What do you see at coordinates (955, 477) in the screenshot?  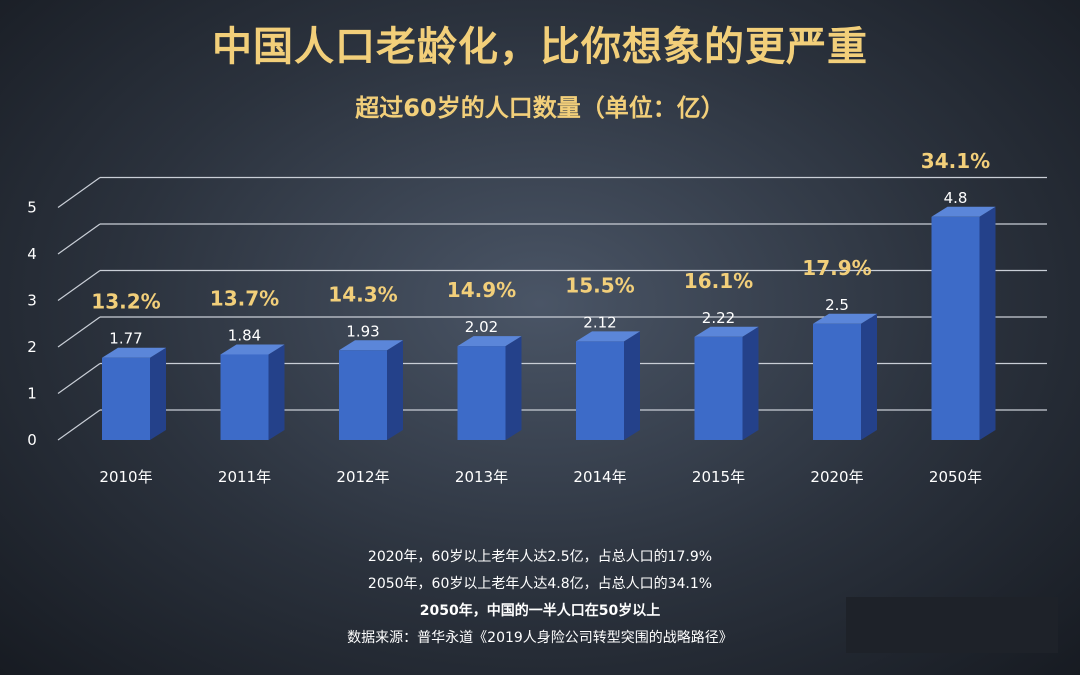 I see `x-tick-label: 2050年` at bounding box center [955, 477].